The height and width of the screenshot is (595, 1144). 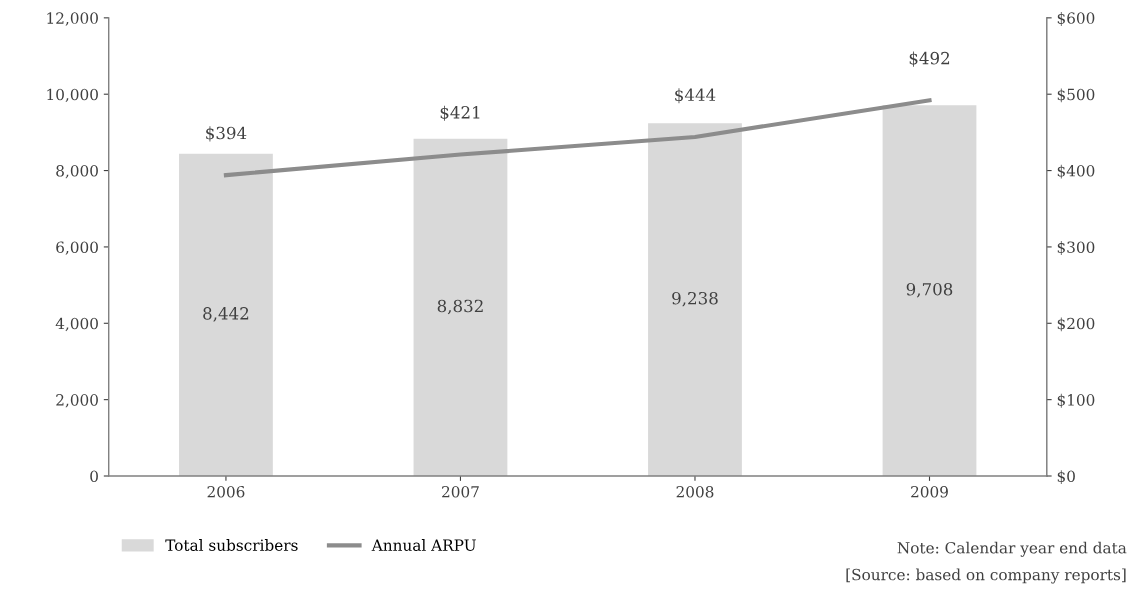 I want to click on data-label: $444, so click(x=695, y=96).